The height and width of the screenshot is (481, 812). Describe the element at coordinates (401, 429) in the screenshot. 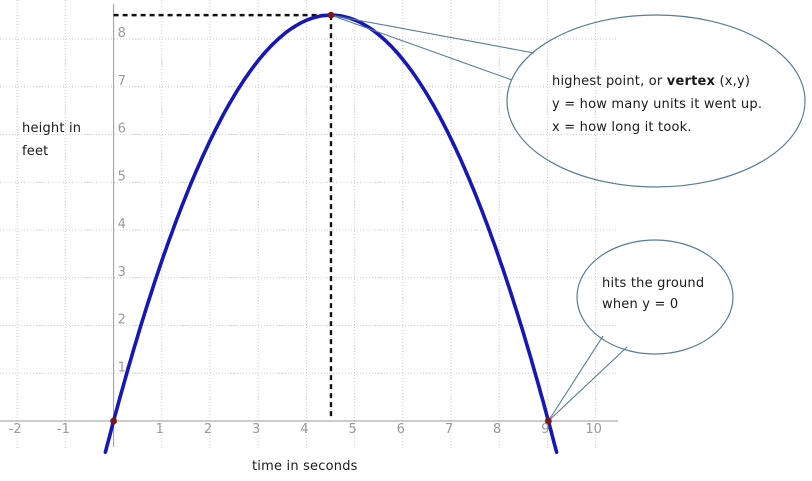

I see `x-tick-label: 6` at that location.